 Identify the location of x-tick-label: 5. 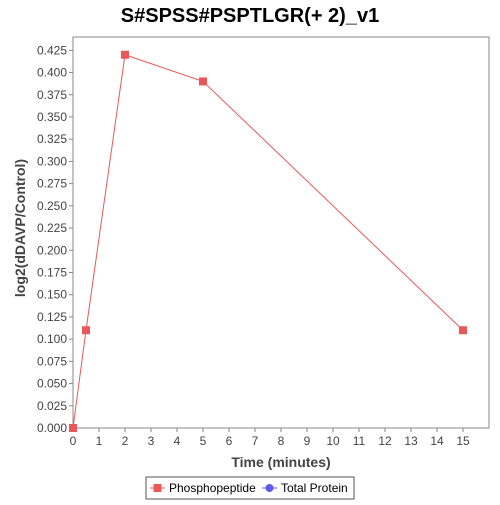
(203, 441).